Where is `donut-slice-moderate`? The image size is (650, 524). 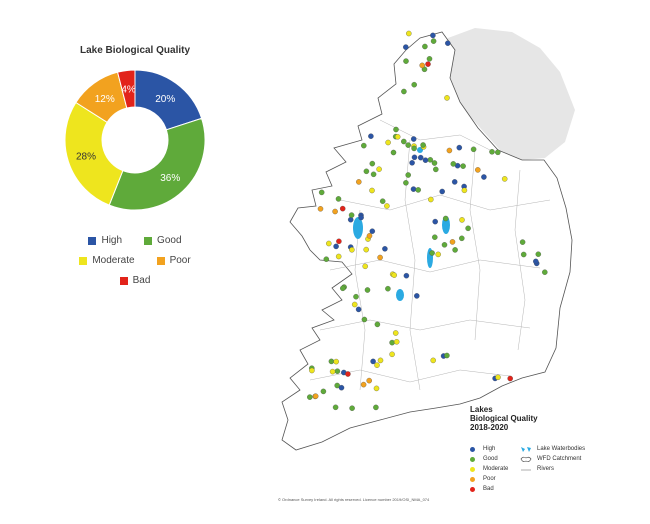
donut-slice-moderate is located at coordinates (94, 153).